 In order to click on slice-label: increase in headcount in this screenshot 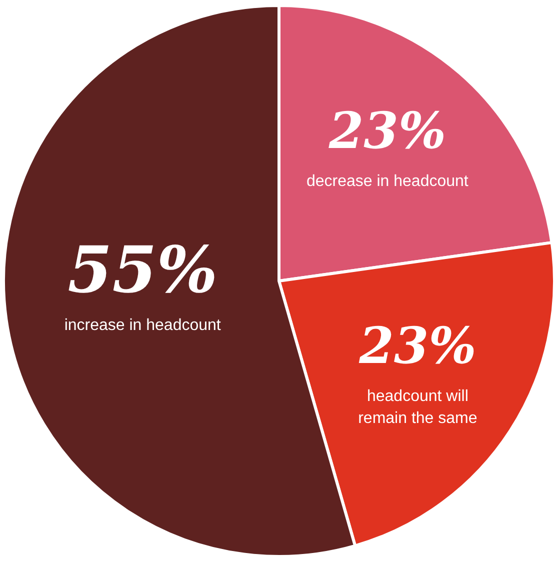, I will do `click(143, 325)`.